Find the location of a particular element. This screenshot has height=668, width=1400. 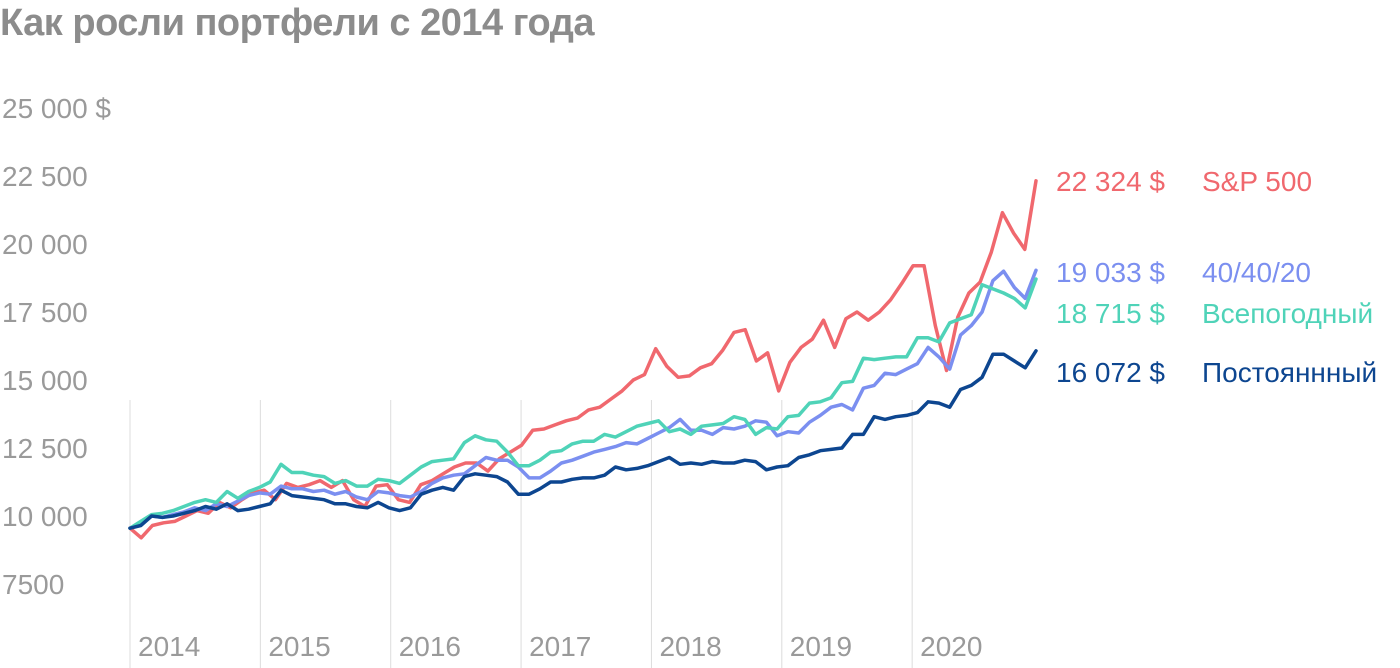

y-tick-label: 15 000 is located at coordinates (45, 380).